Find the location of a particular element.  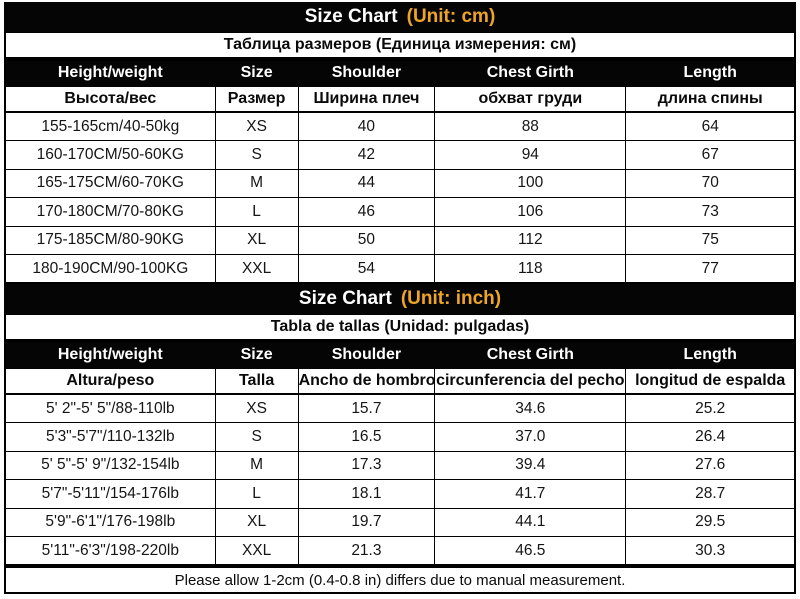

section-cm-title-bar: Size Chart (Unit: cm) is located at coordinates (400, 17).